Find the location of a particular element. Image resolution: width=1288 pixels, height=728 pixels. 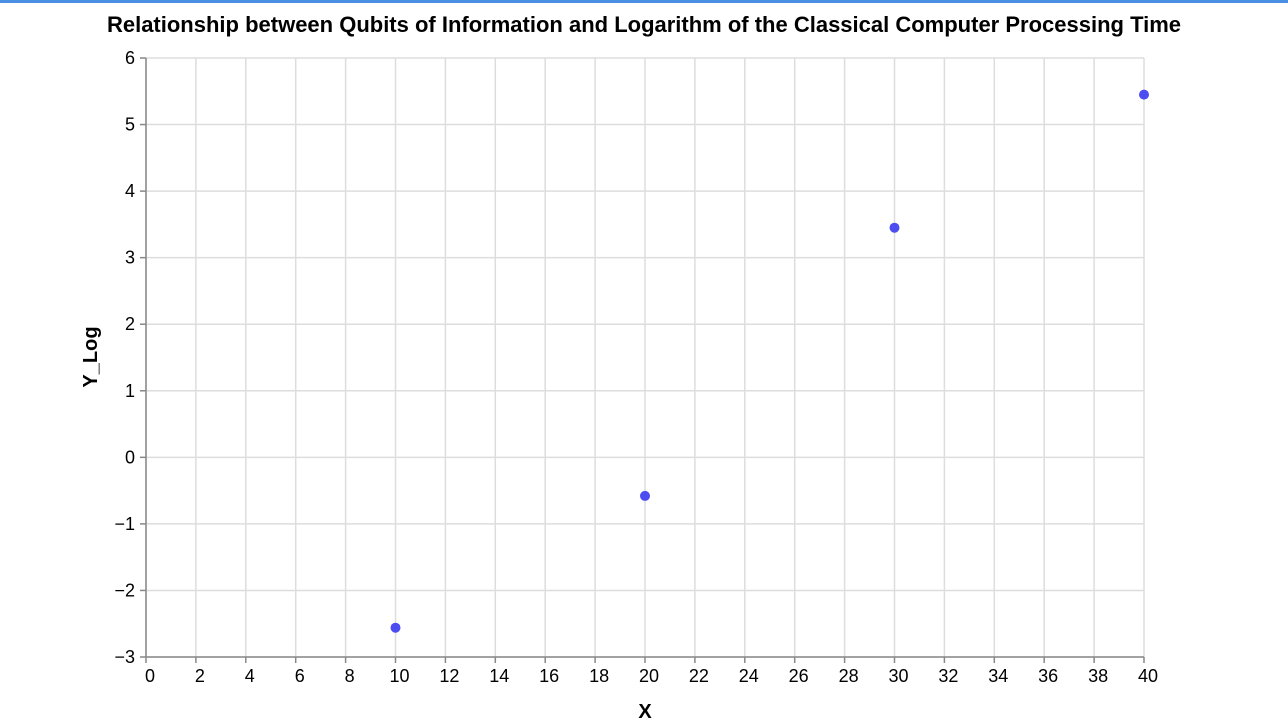

x-tick-label: 34 is located at coordinates (998, 676).